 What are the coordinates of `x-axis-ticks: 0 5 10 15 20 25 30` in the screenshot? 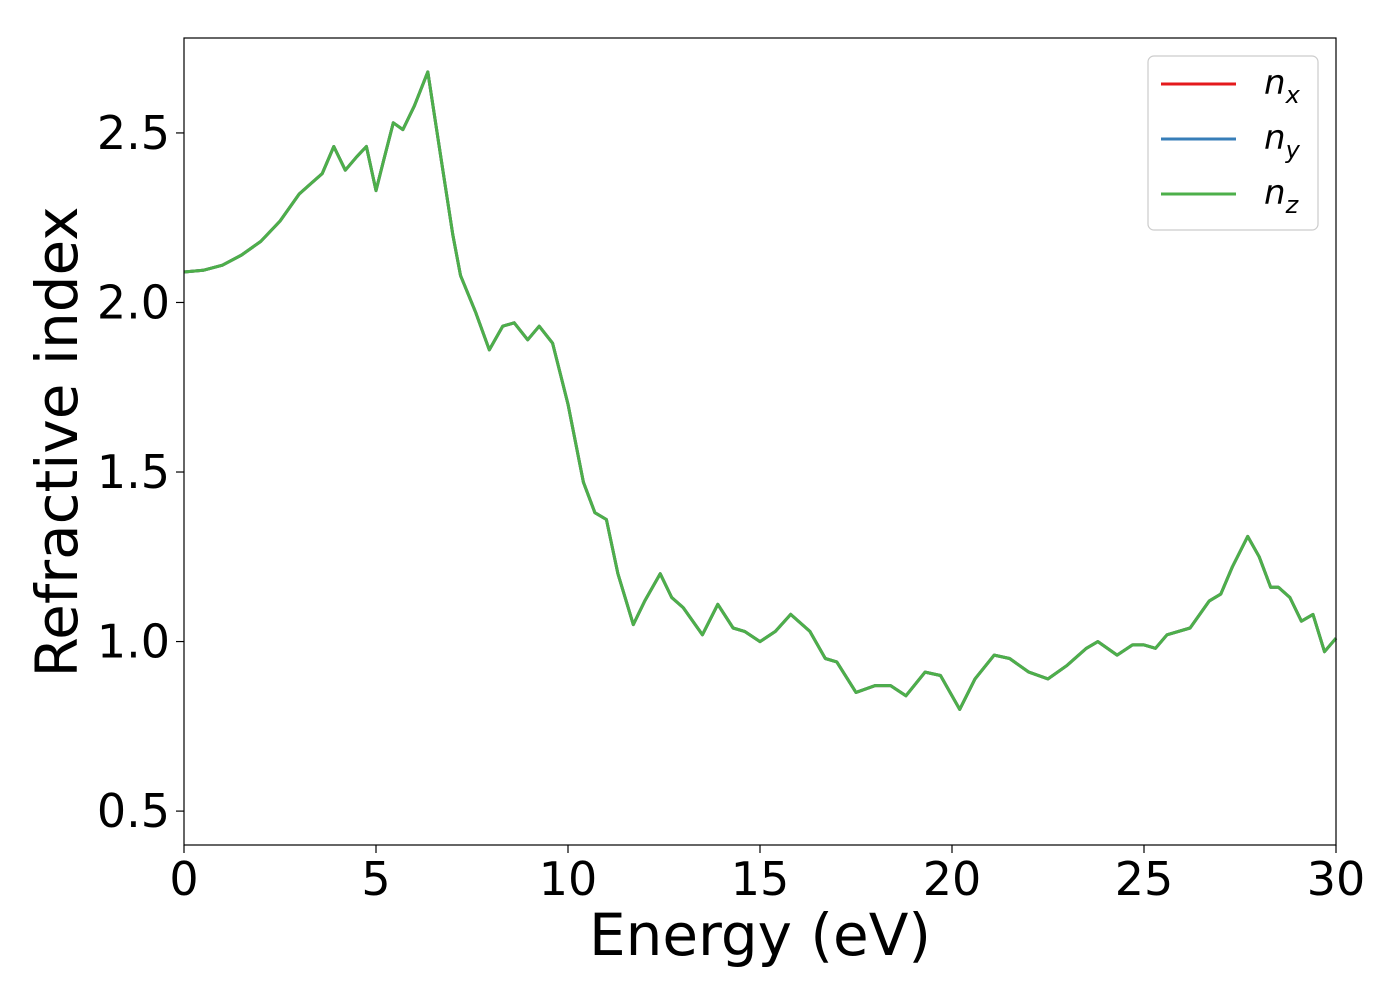 It's located at (767, 875).